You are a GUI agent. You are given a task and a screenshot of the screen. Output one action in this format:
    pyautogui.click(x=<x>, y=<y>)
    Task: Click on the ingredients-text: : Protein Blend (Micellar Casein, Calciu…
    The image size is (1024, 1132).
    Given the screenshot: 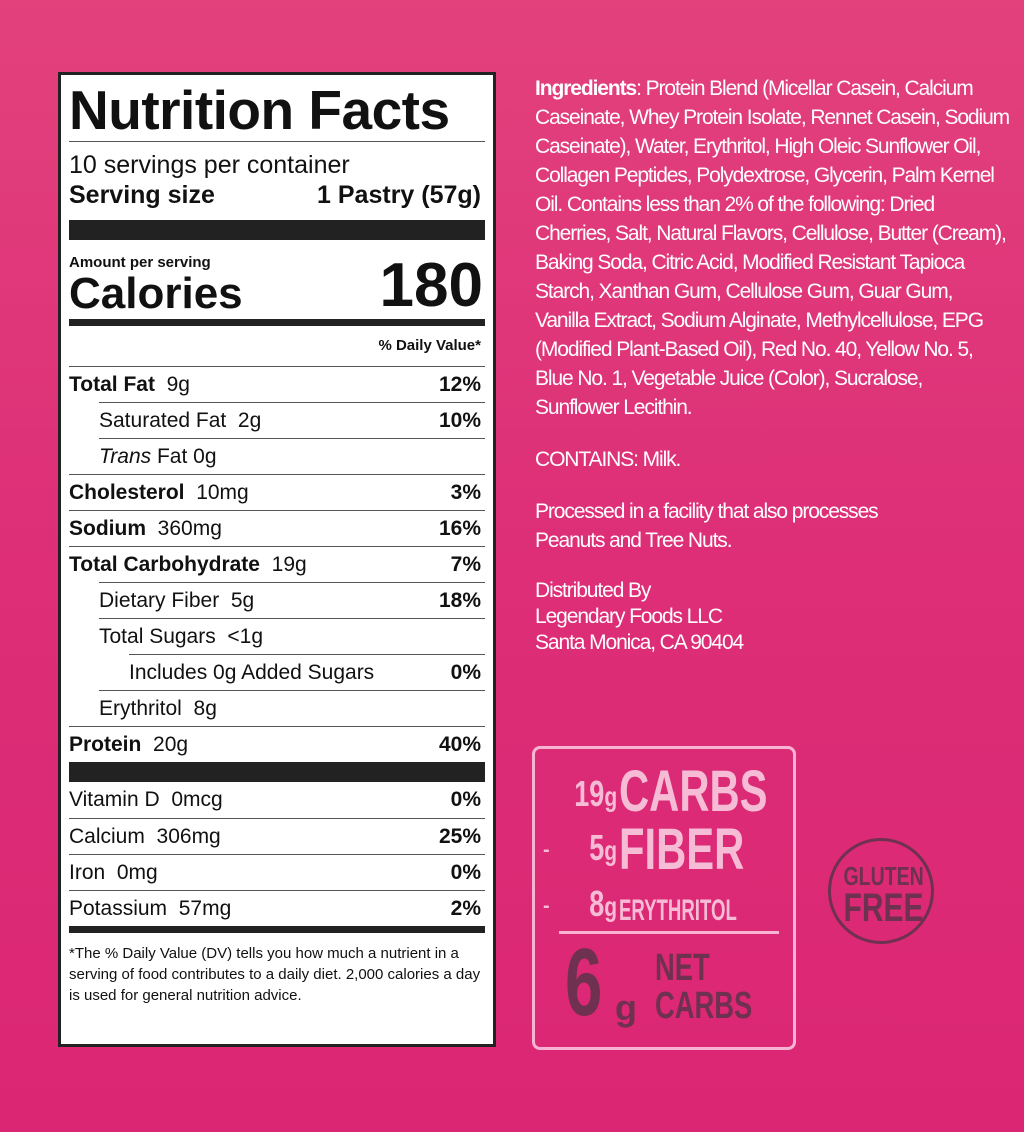 What is the action you would take?
    pyautogui.click(x=772, y=248)
    